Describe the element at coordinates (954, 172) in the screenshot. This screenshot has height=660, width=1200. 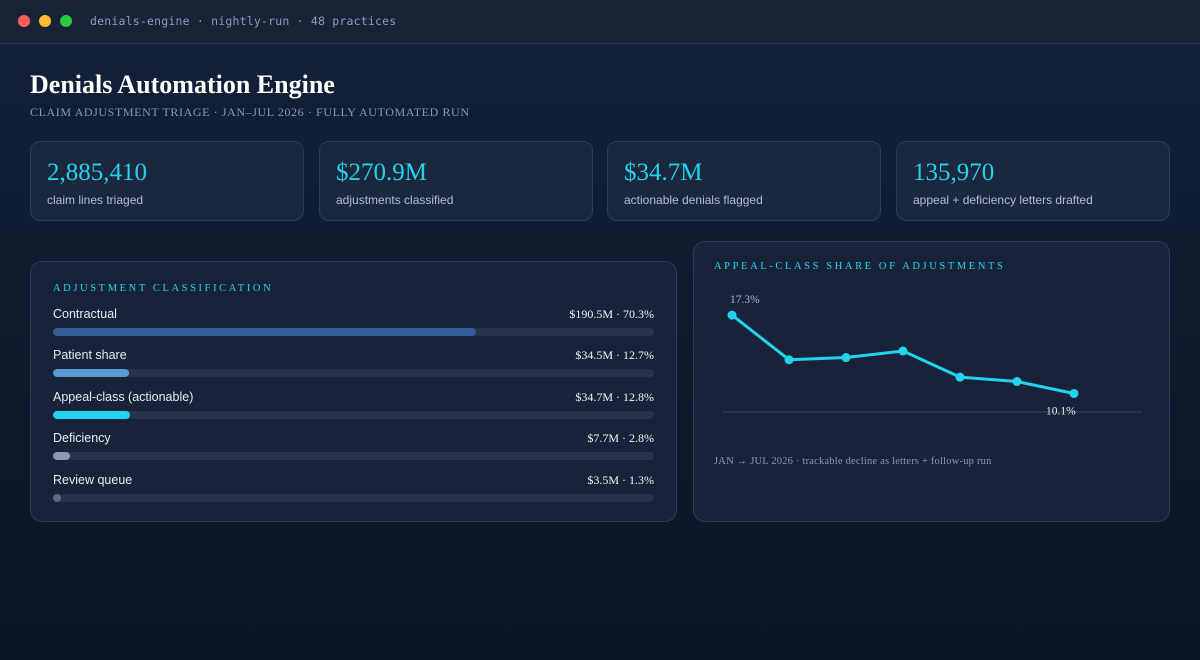
I see `kpi-value: 135,970` at that location.